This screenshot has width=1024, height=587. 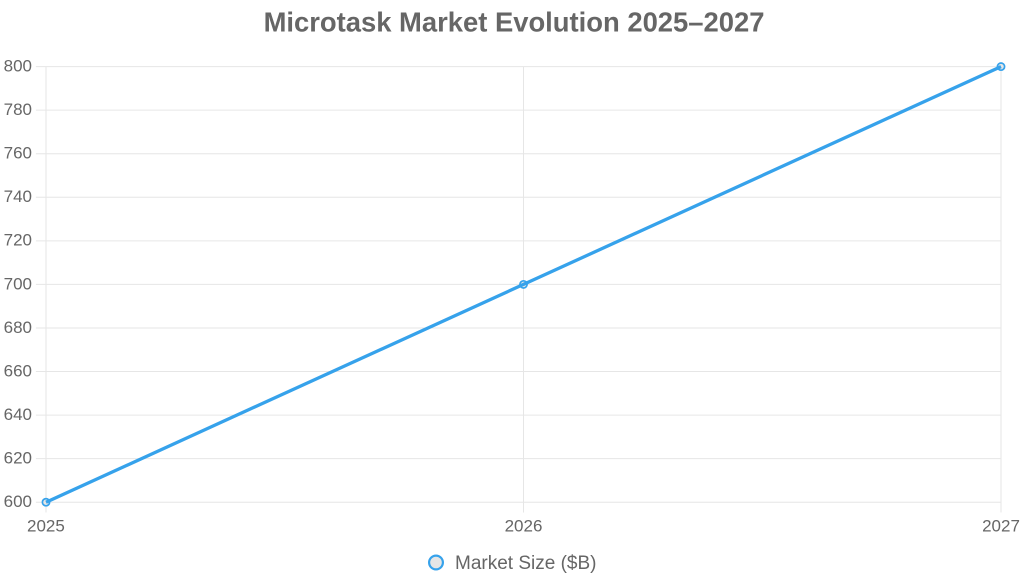 What do you see at coordinates (18, 501) in the screenshot?
I see `svg-text: 600` at bounding box center [18, 501].